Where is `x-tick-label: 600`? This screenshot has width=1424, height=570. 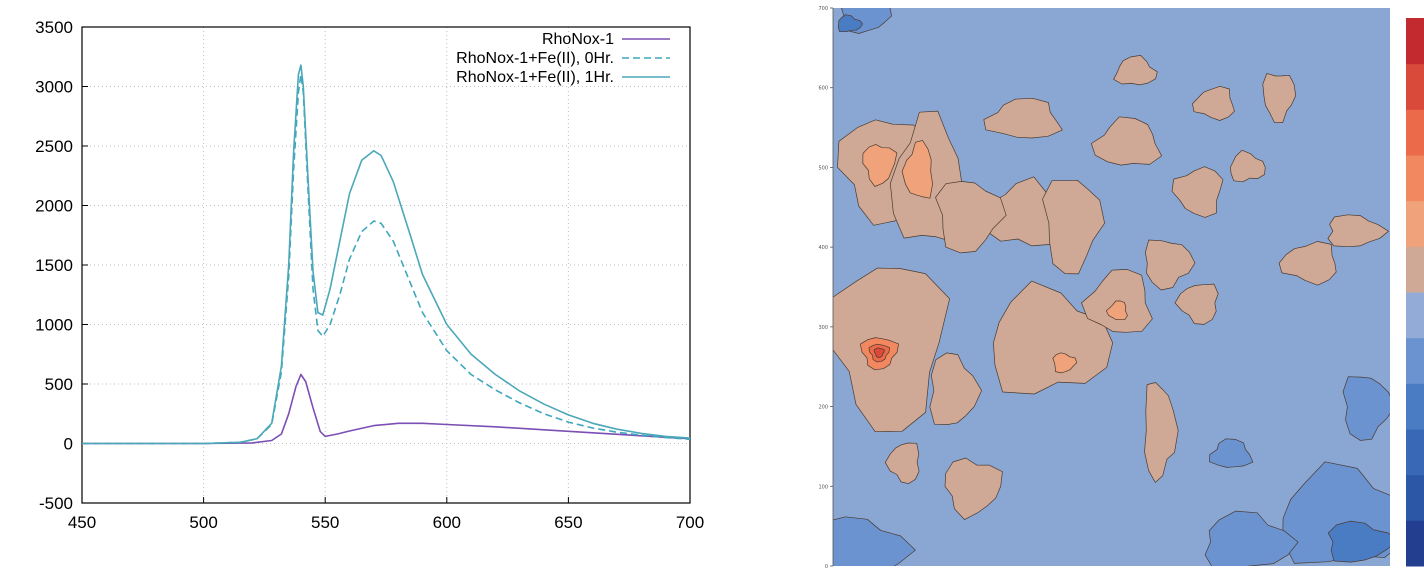 x-tick-label: 600 is located at coordinates (447, 522).